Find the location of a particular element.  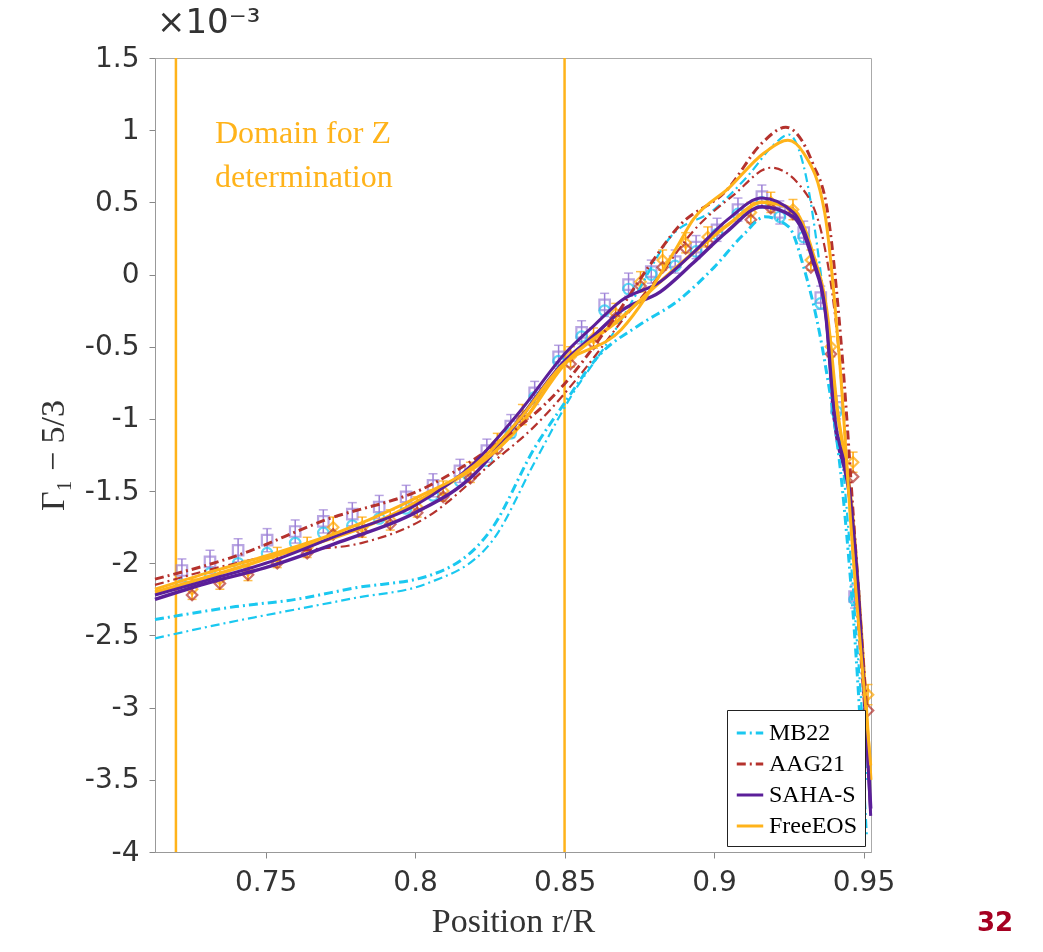

x-tick-label: 0.8 is located at coordinates (415, 881).